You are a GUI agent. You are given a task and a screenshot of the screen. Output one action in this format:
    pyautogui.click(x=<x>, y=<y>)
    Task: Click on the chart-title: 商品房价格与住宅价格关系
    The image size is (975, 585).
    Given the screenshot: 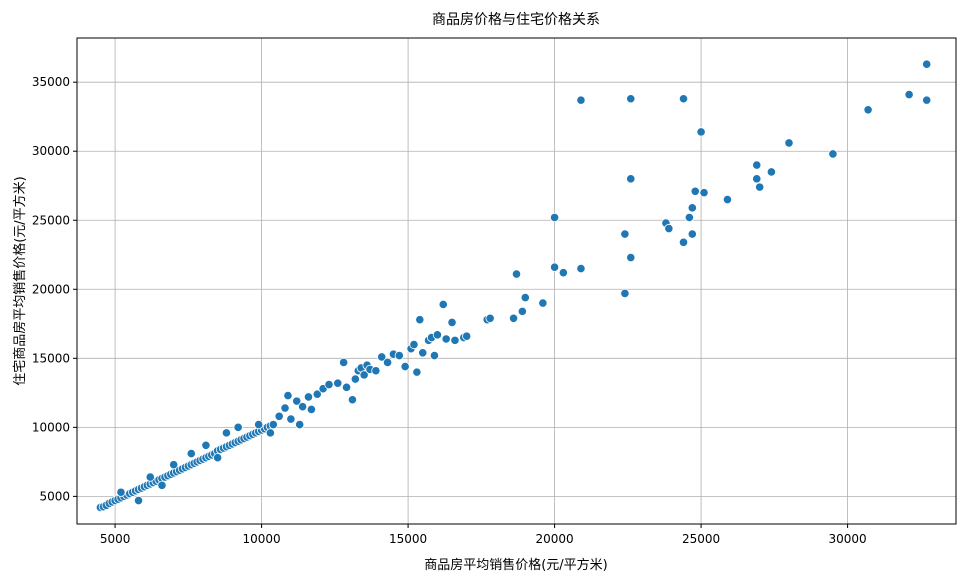 What is the action you would take?
    pyautogui.click(x=516, y=20)
    